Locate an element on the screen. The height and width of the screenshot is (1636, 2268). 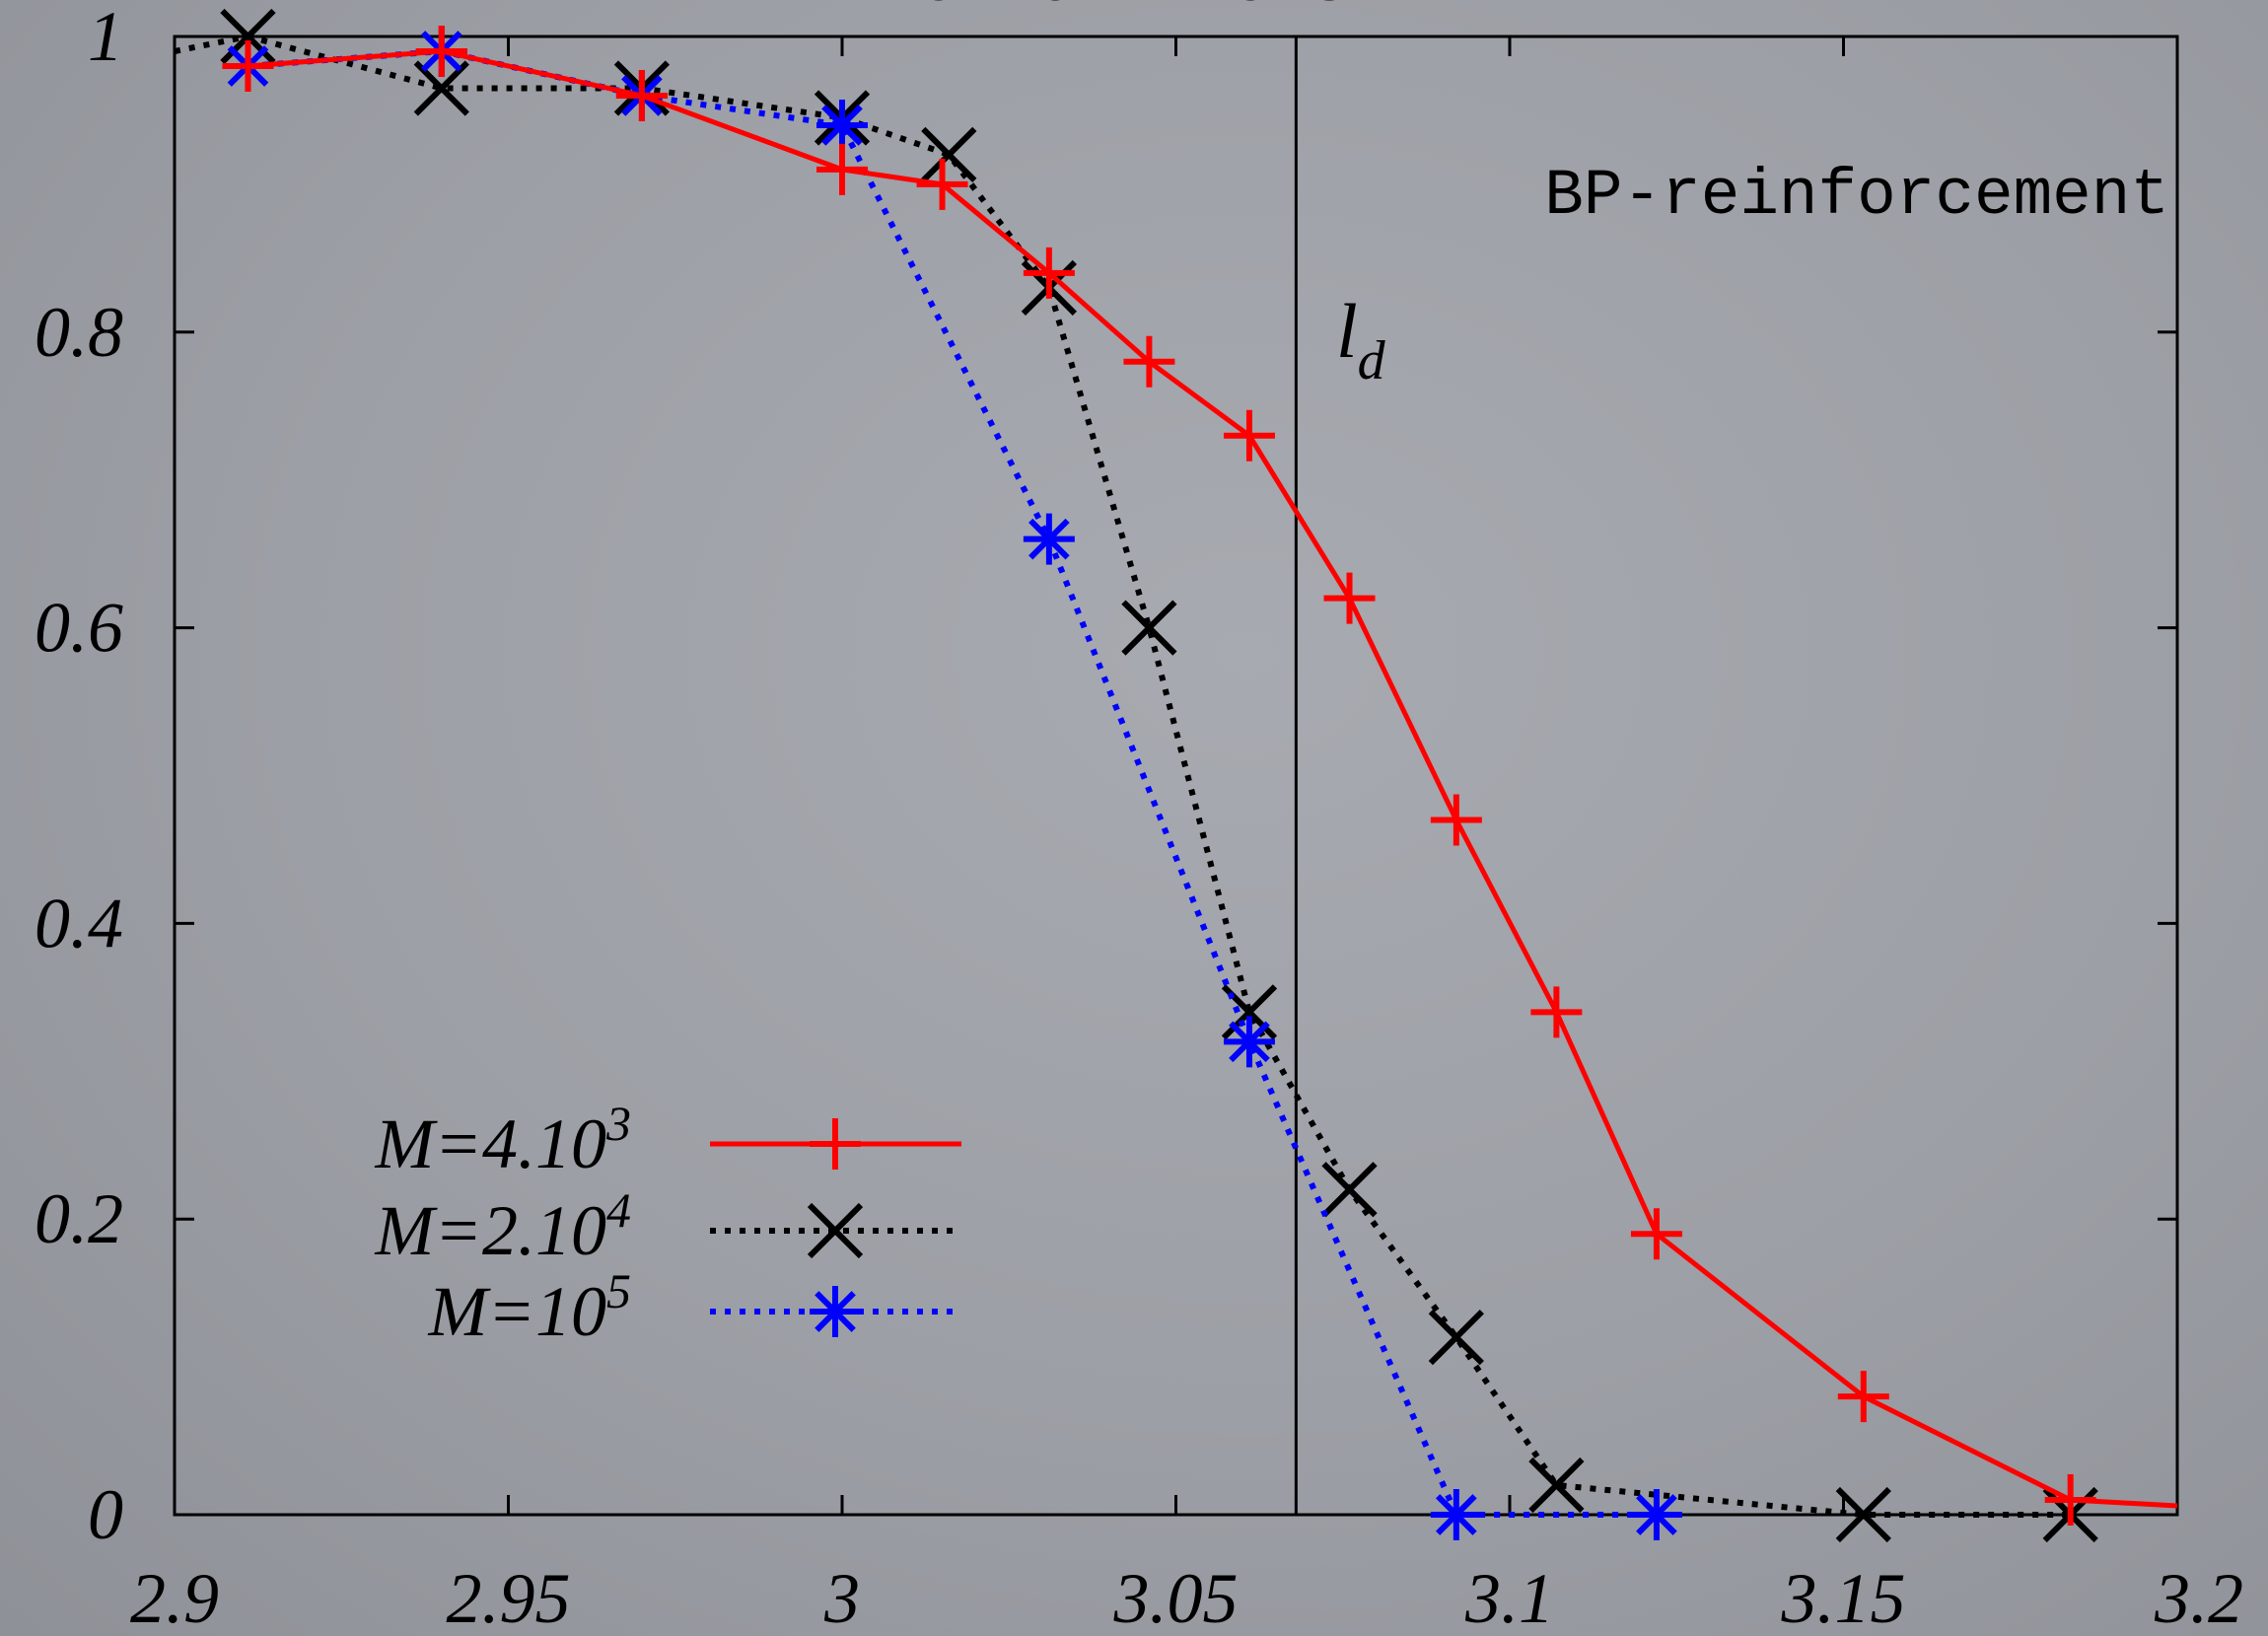
x-tick-label-0: 2.9 is located at coordinates (174, 1597).